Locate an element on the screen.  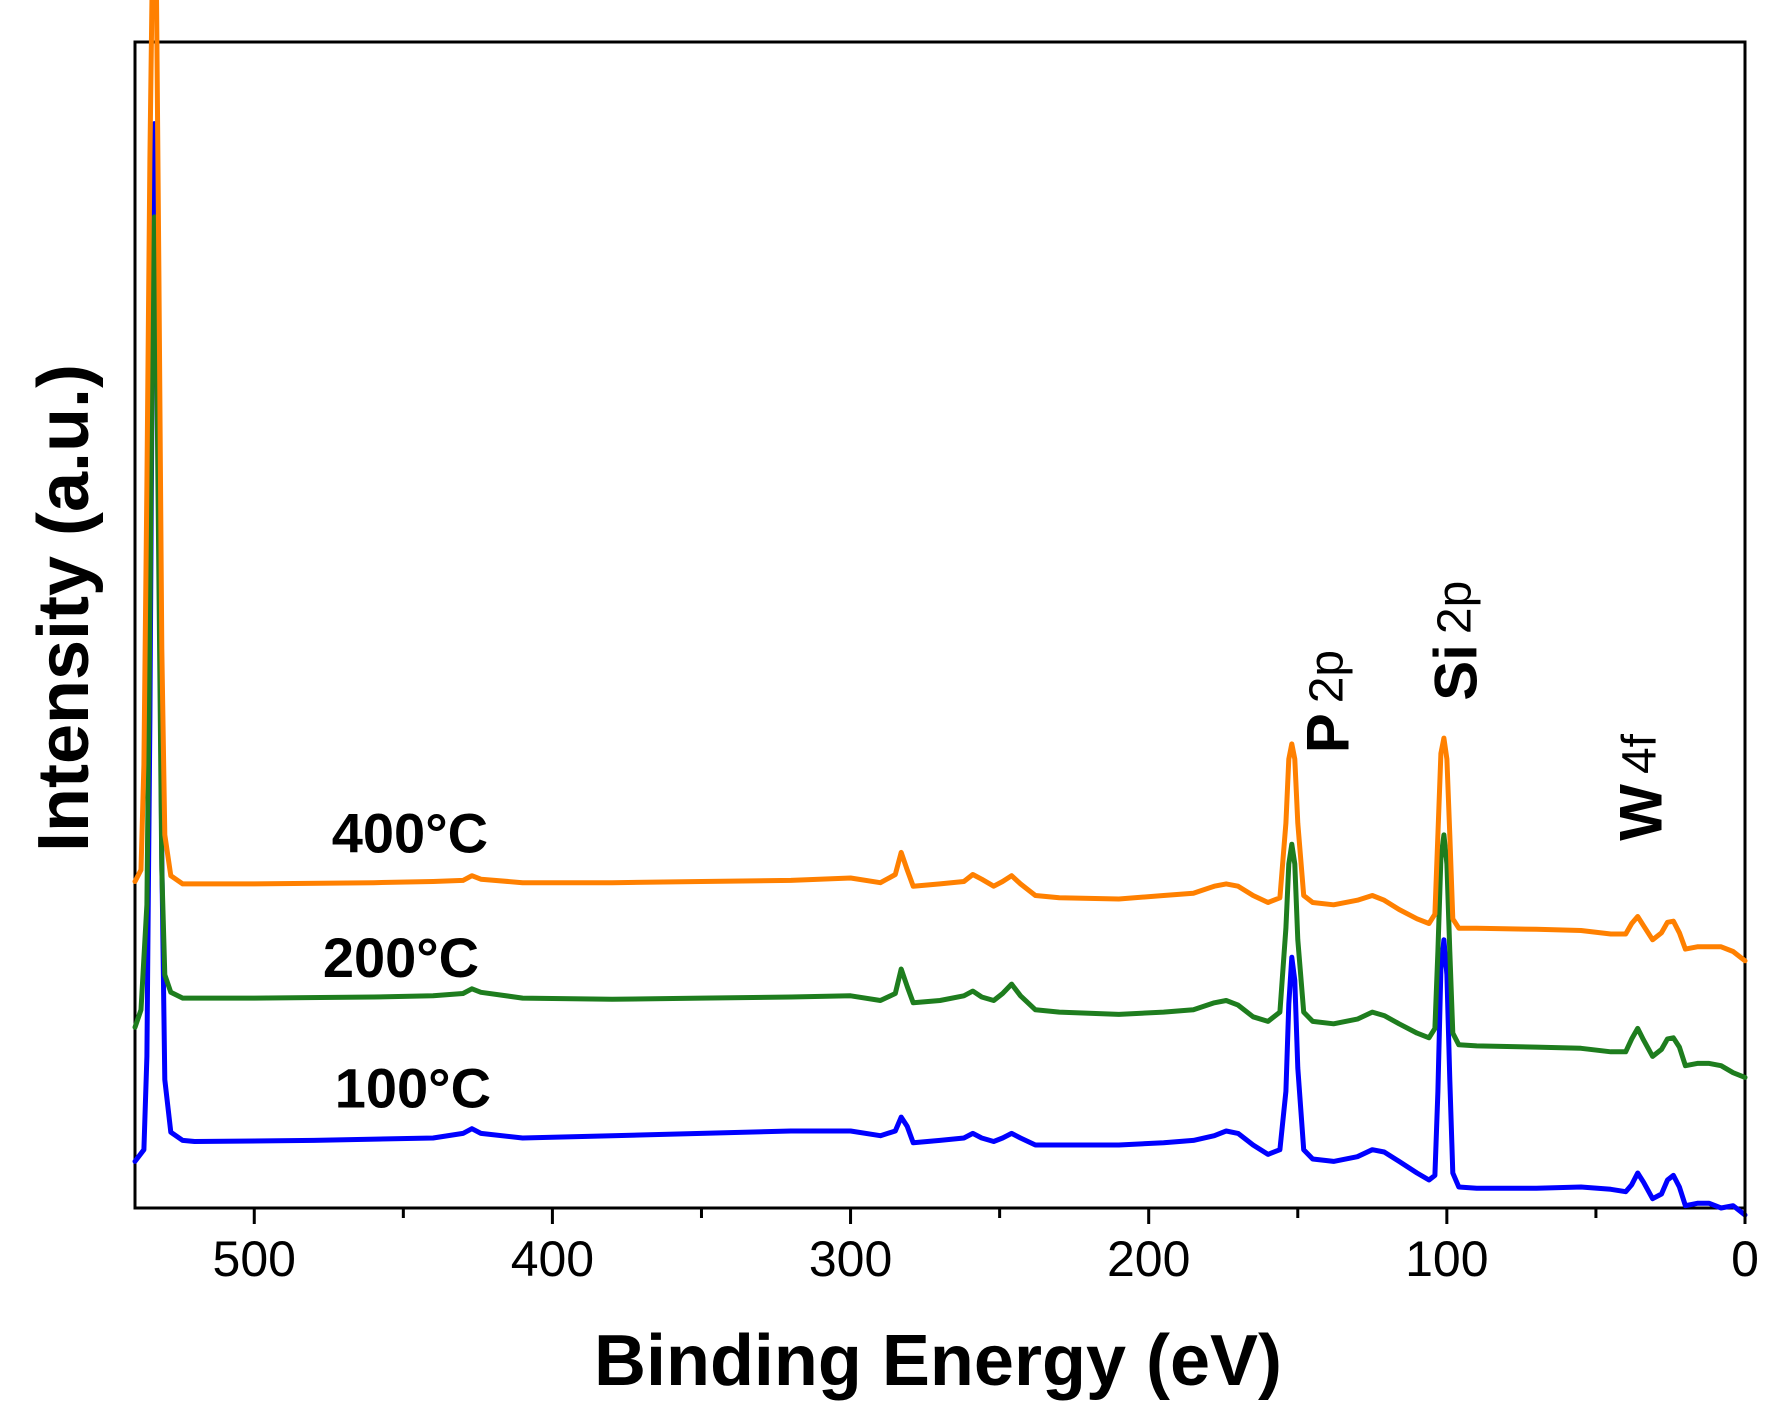
peak-label-text: W 4f is located at coordinates (1641, 786).